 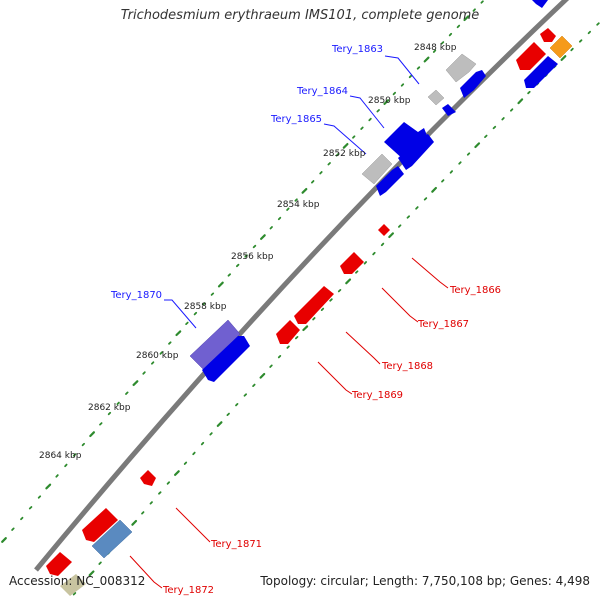 I want to click on gene-label-tery-1868: Tery_1868, so click(x=407, y=366).